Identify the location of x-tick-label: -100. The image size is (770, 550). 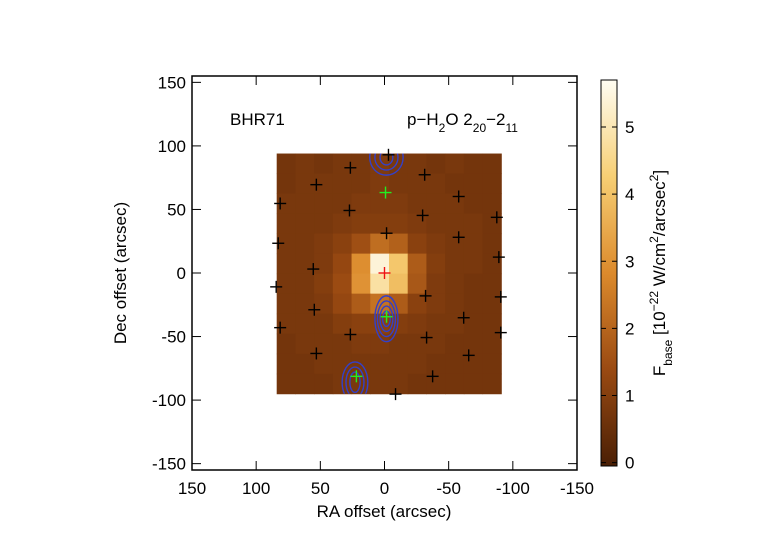
(513, 488).